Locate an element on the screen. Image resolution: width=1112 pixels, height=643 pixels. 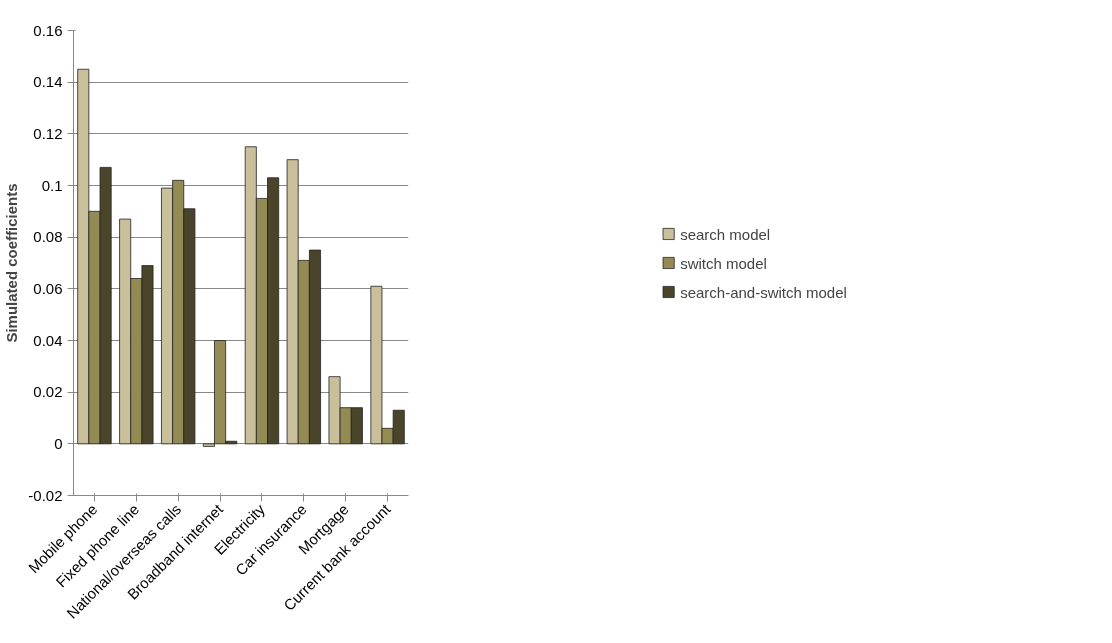
legend-label: switch model is located at coordinates (723, 262).